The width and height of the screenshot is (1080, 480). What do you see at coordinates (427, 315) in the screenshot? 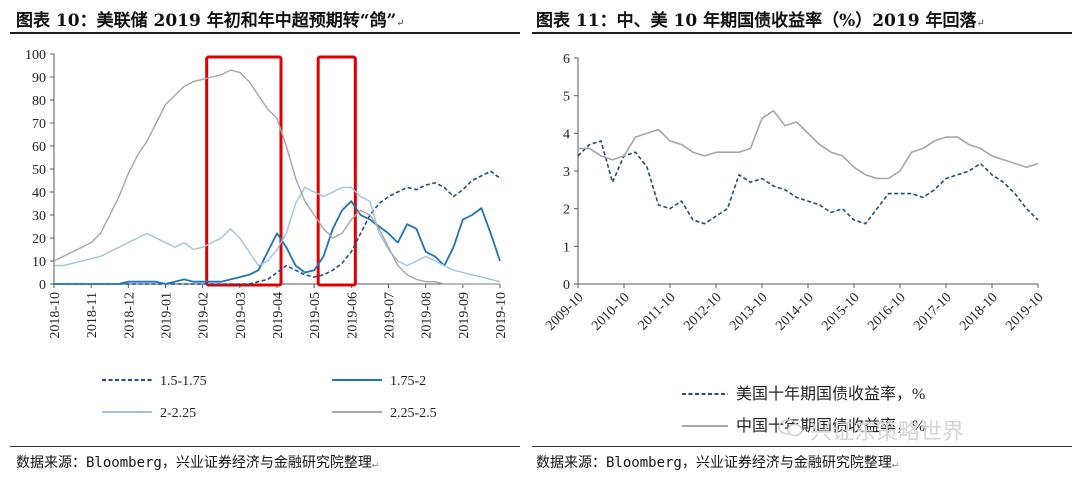
I see `x-tick-label: 2019-08` at bounding box center [427, 315].